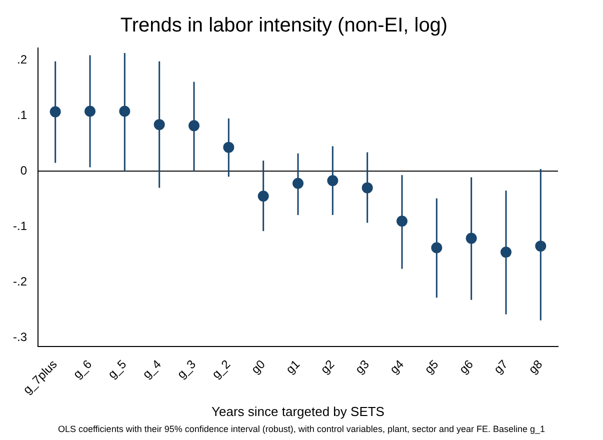 This screenshot has width=603, height=440. Describe the element at coordinates (328, 366) in the screenshot. I see `x-tick-label: g2` at that location.